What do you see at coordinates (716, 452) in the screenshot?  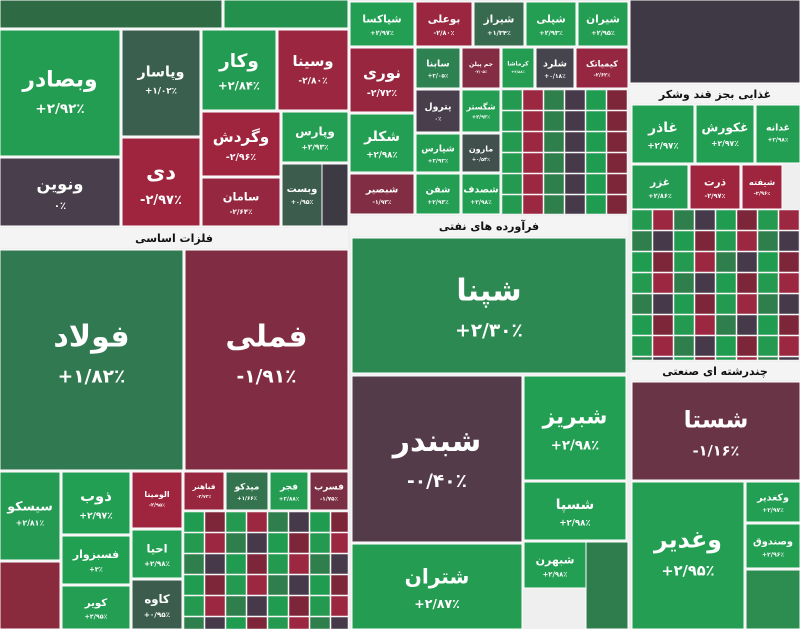 I see `tile-change: -۱/۱۶٪` at bounding box center [716, 452].